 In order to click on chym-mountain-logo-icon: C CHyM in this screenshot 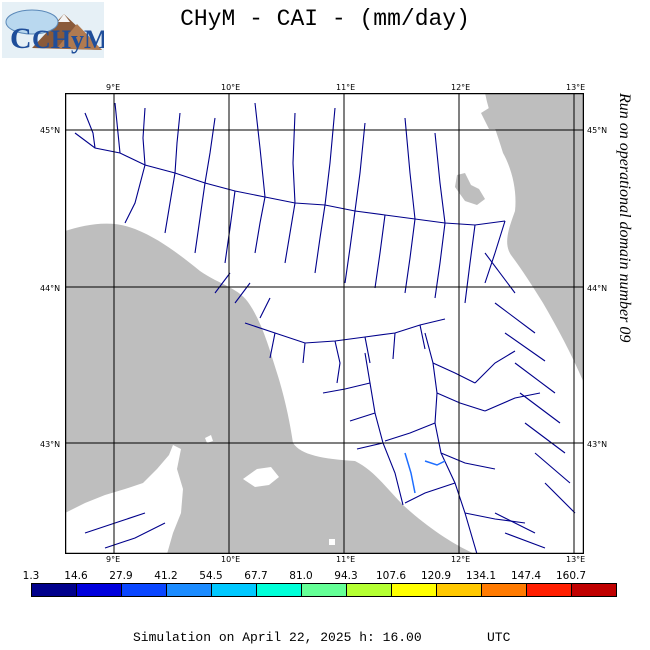, I will do `click(55, 30)`.